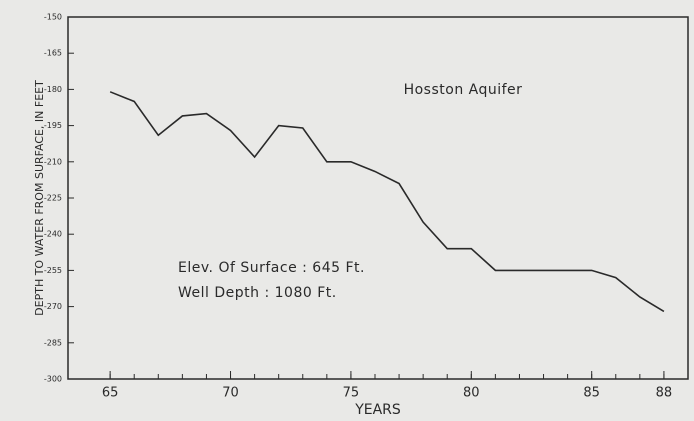 This screenshot has width=694, height=421. I want to click on annotation: Well Depth : 1080 Ft., so click(257, 293).